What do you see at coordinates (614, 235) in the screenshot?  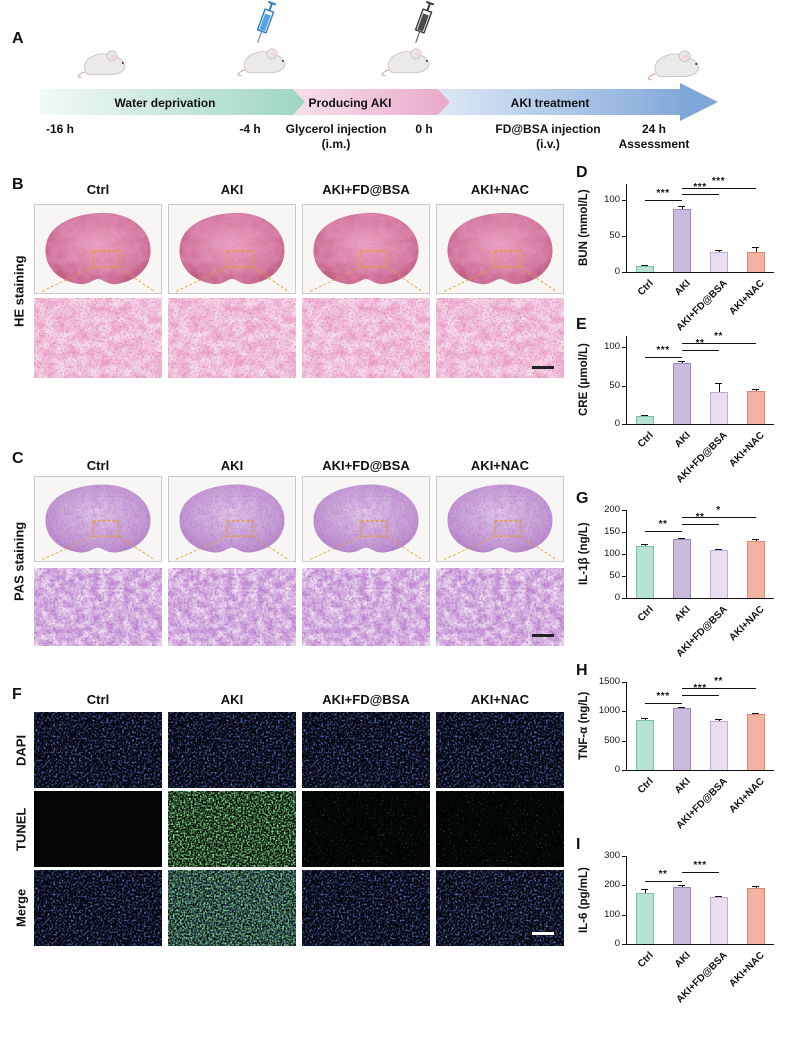 I see `y-tick-label: 50` at bounding box center [614, 235].